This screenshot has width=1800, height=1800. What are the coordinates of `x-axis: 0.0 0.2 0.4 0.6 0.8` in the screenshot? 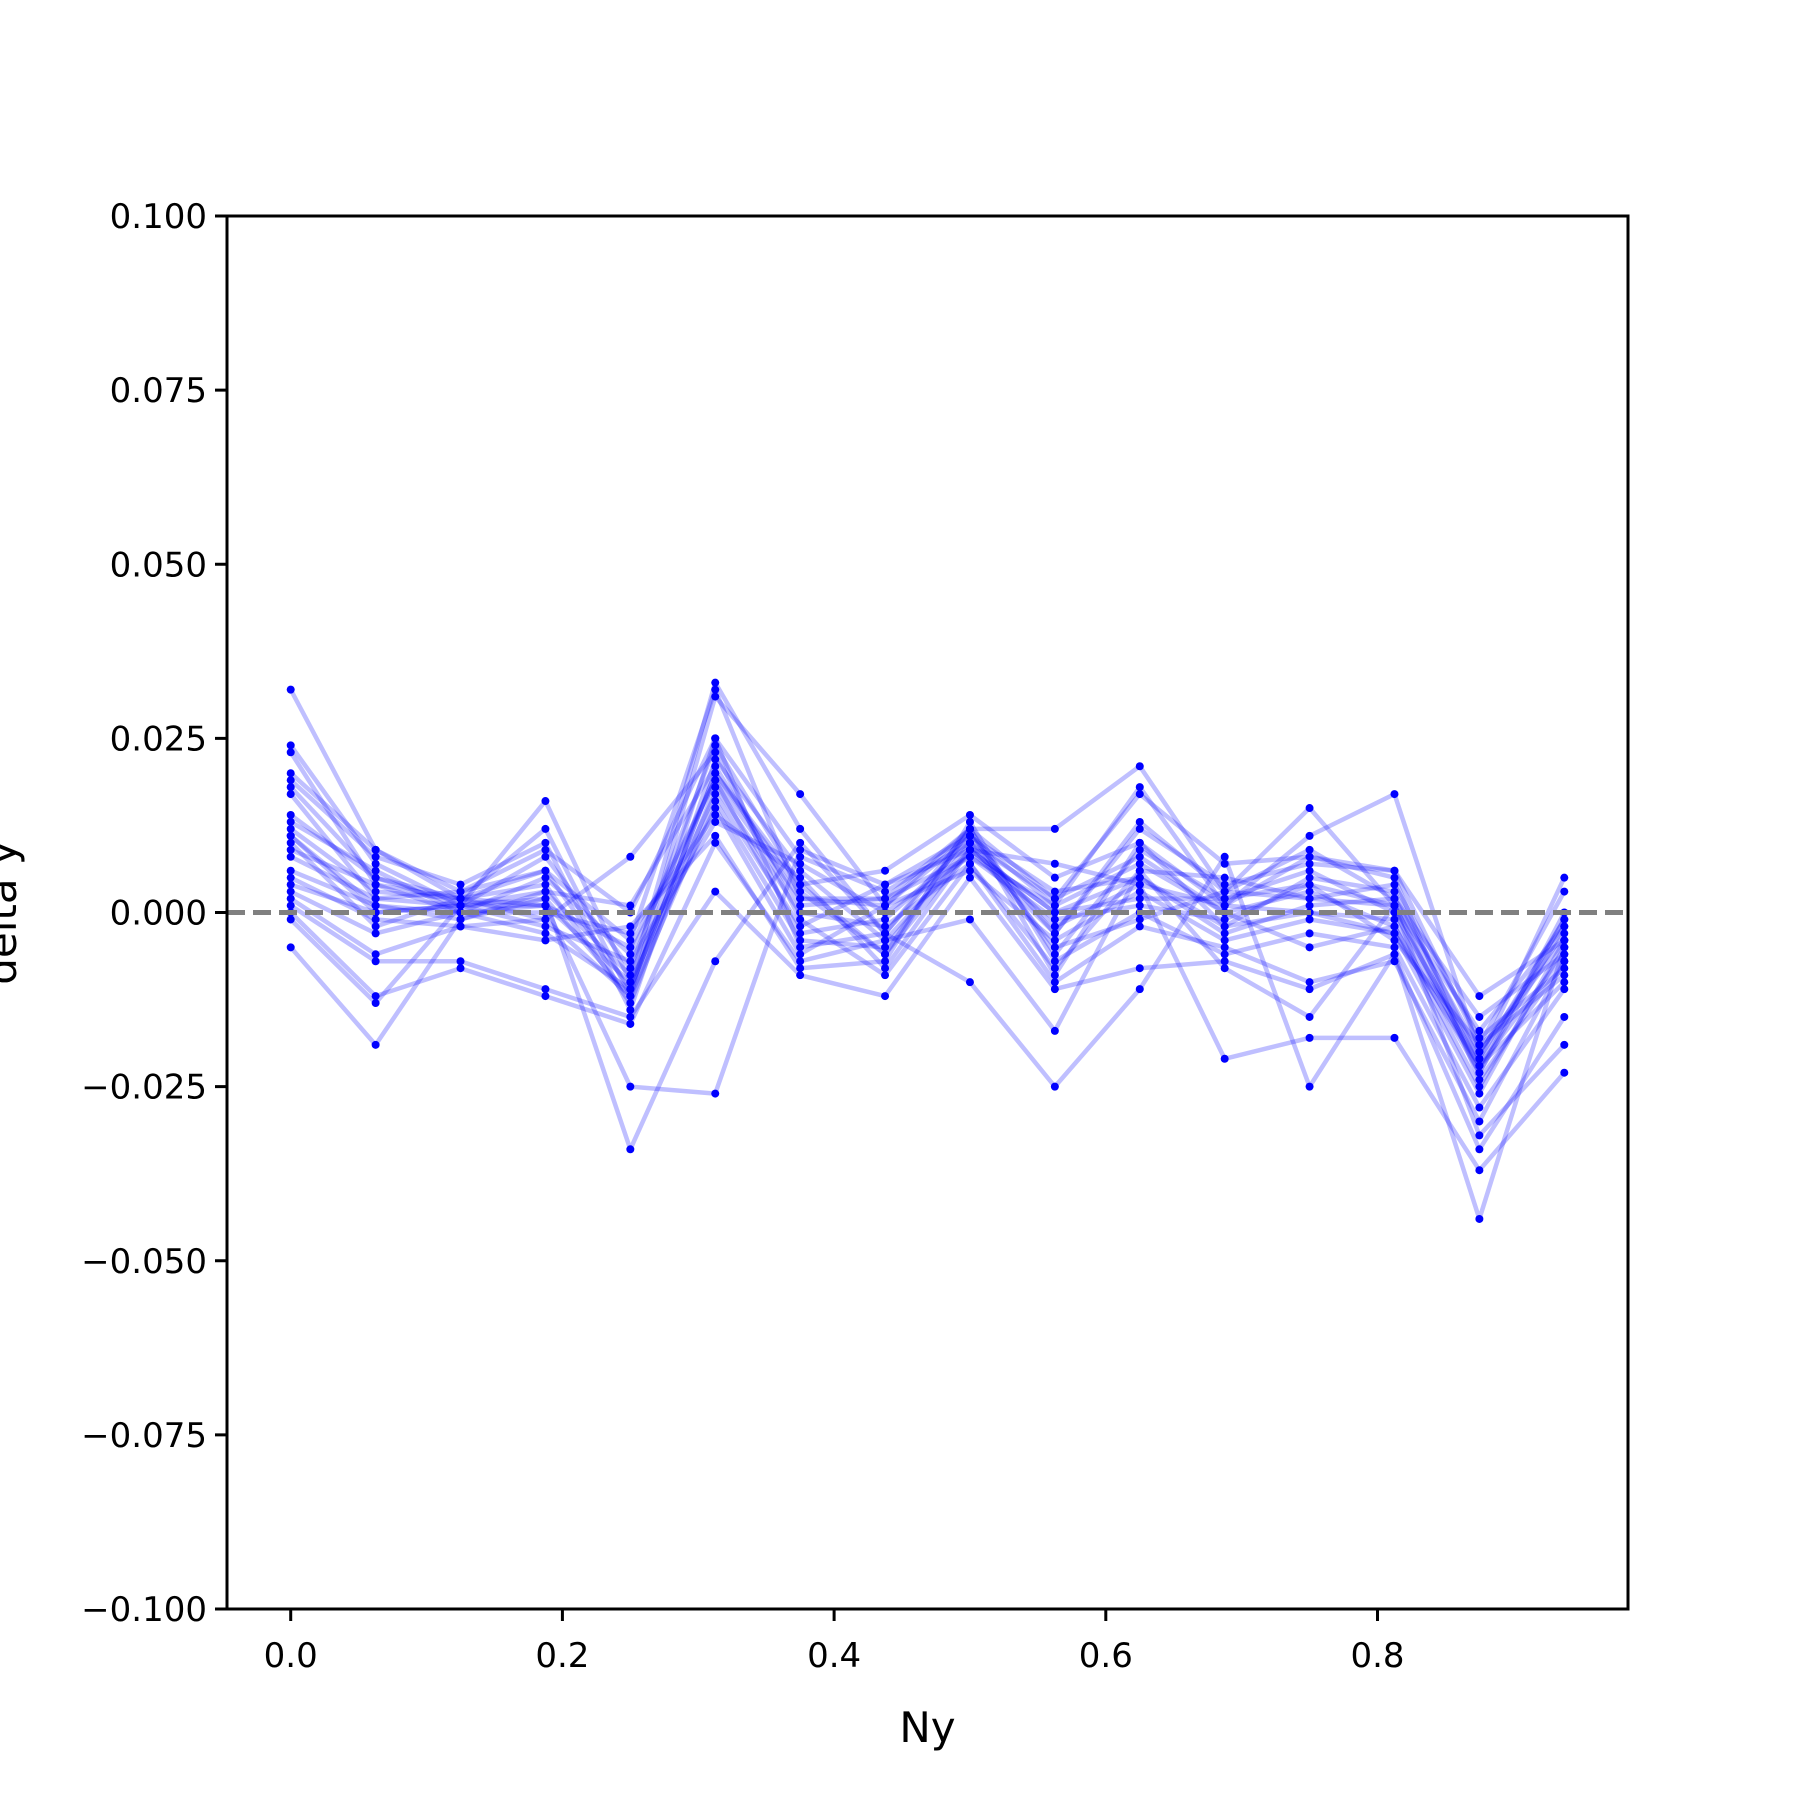 It's located at (834, 1642).